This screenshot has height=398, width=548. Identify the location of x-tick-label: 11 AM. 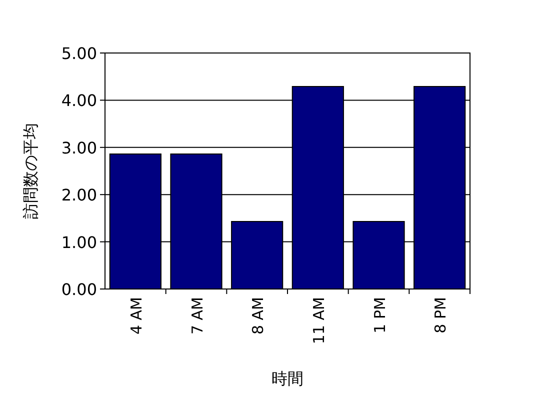
(319, 320).